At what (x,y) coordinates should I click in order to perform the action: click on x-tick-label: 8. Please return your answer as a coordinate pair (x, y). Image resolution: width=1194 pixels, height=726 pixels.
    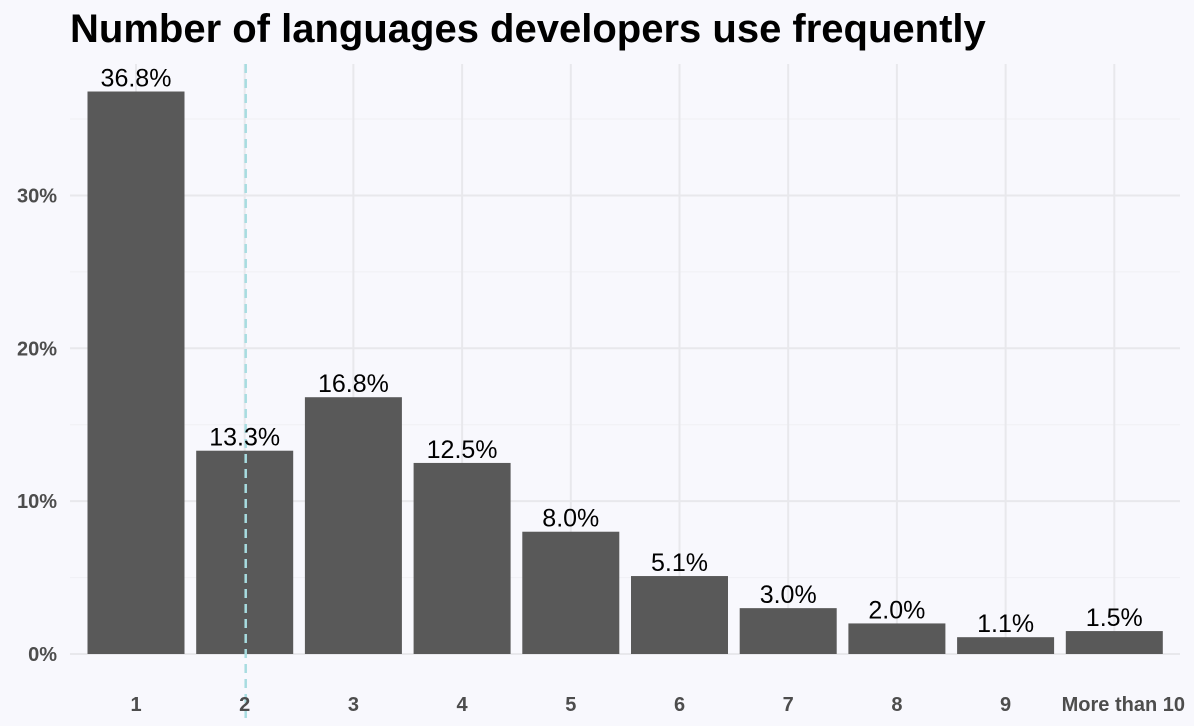
    Looking at the image, I should click on (896, 705).